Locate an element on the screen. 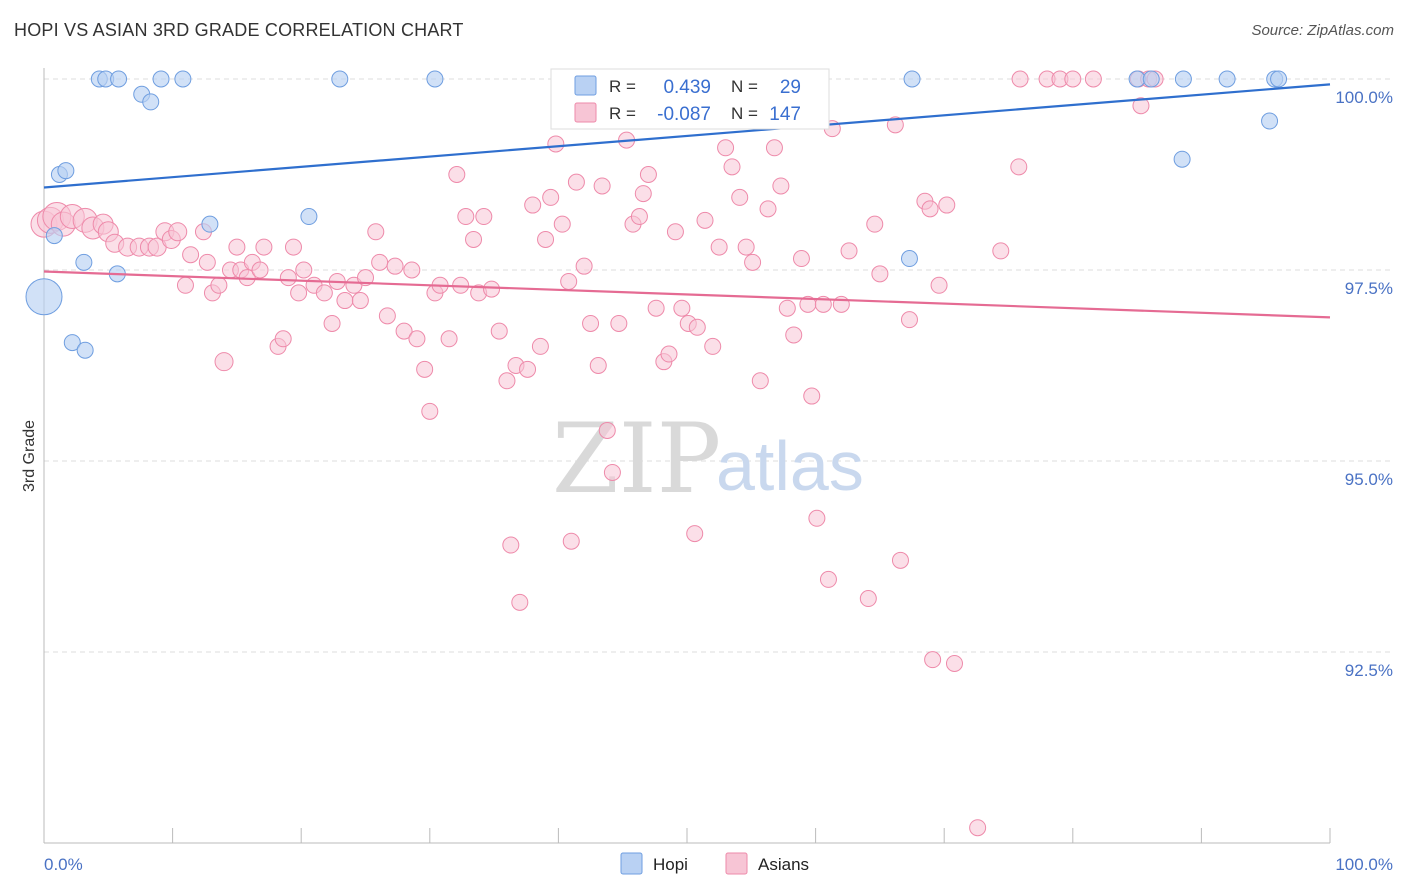 The height and width of the screenshot is (892, 1406). legend-hopi-swatch is located at coordinates (631, 863).